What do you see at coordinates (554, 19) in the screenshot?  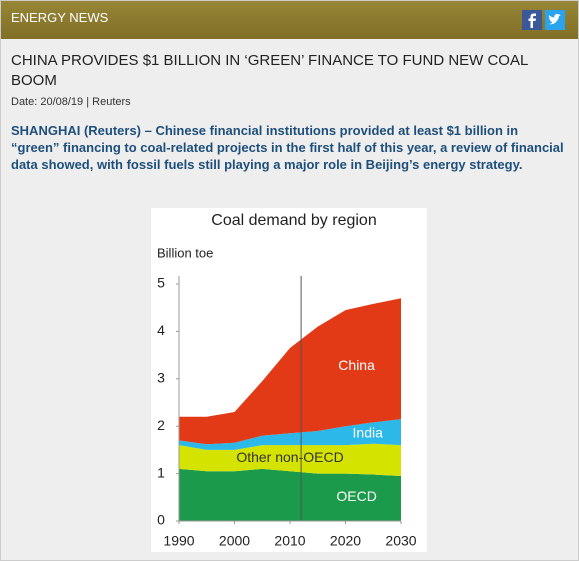 I see `twitter-glyph` at bounding box center [554, 19].